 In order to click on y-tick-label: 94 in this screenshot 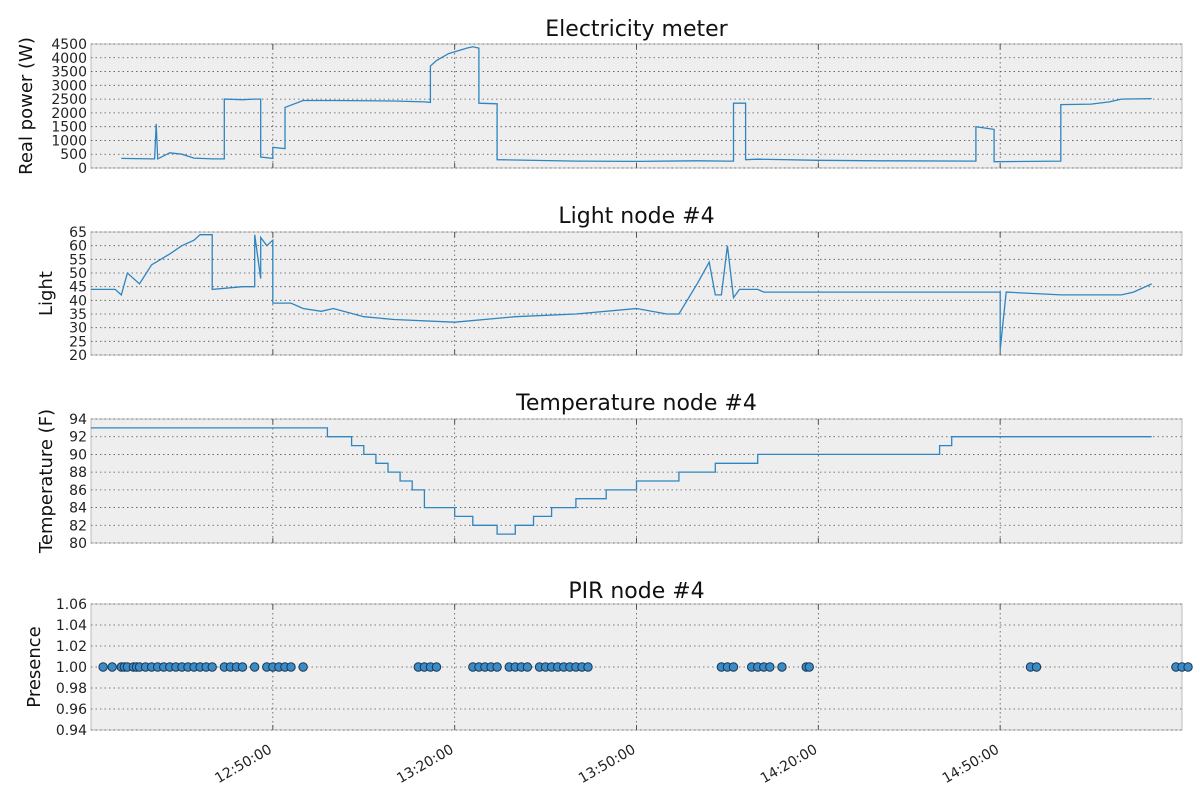, I will do `click(78, 420)`.